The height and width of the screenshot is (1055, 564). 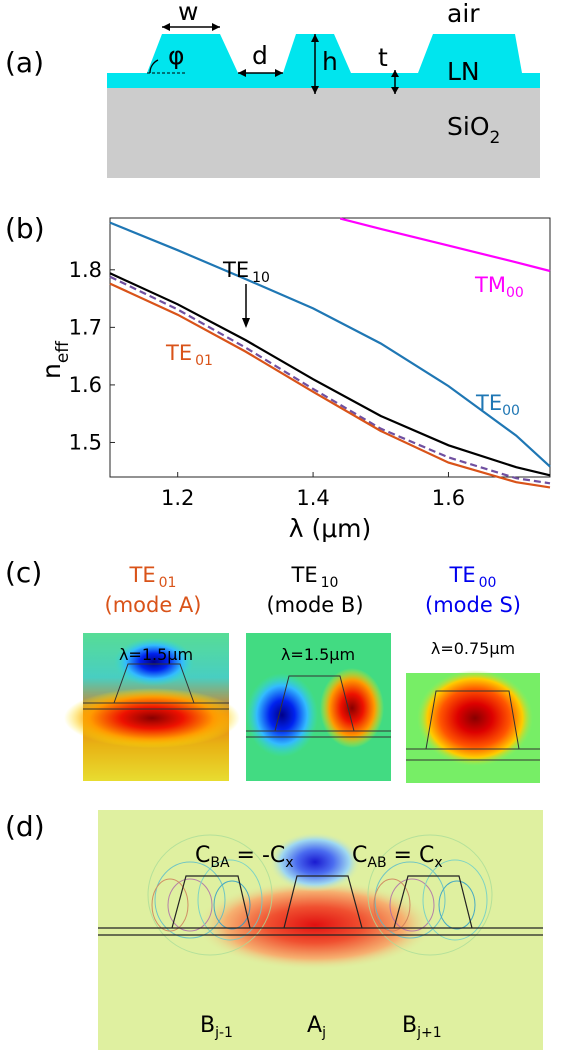 What do you see at coordinates (473, 711) in the screenshot?
I see `mode-s-field: λ=0.75μm` at bounding box center [473, 711].